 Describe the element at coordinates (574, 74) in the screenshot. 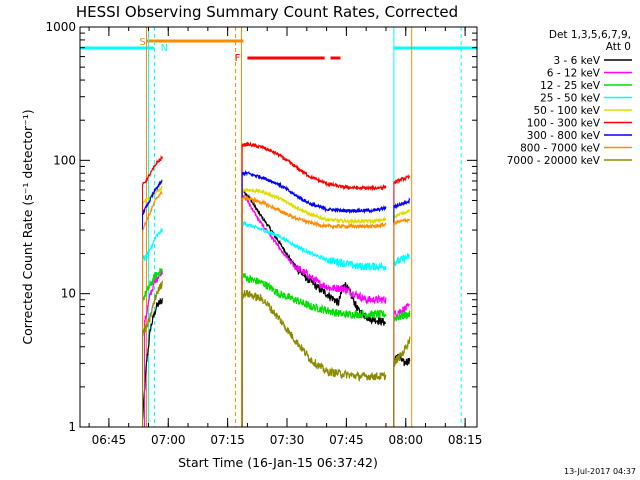

I see `legend-entry: 6 - 12 keV` at that location.